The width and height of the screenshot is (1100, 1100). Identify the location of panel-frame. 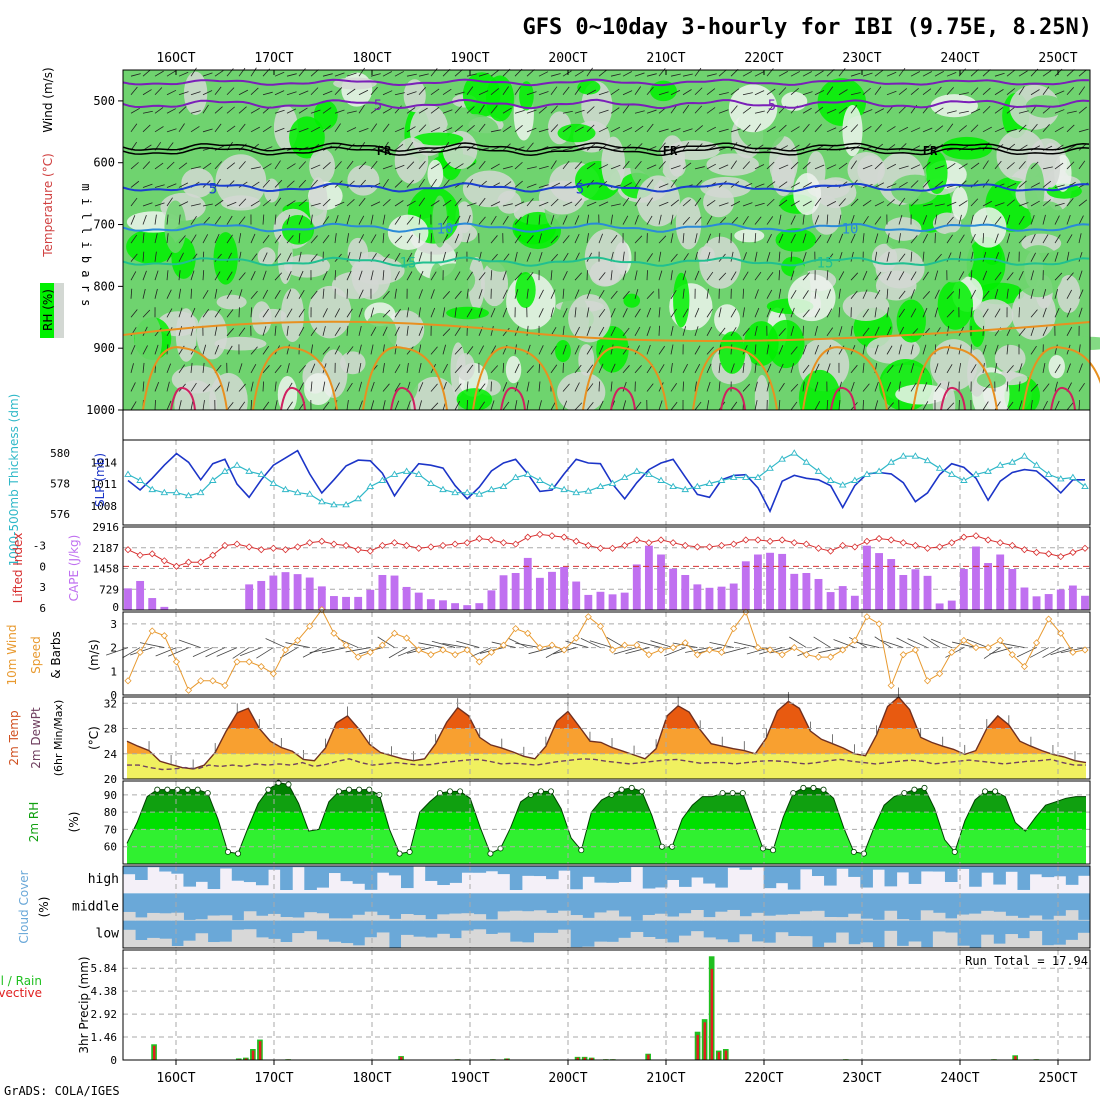
(606, 738).